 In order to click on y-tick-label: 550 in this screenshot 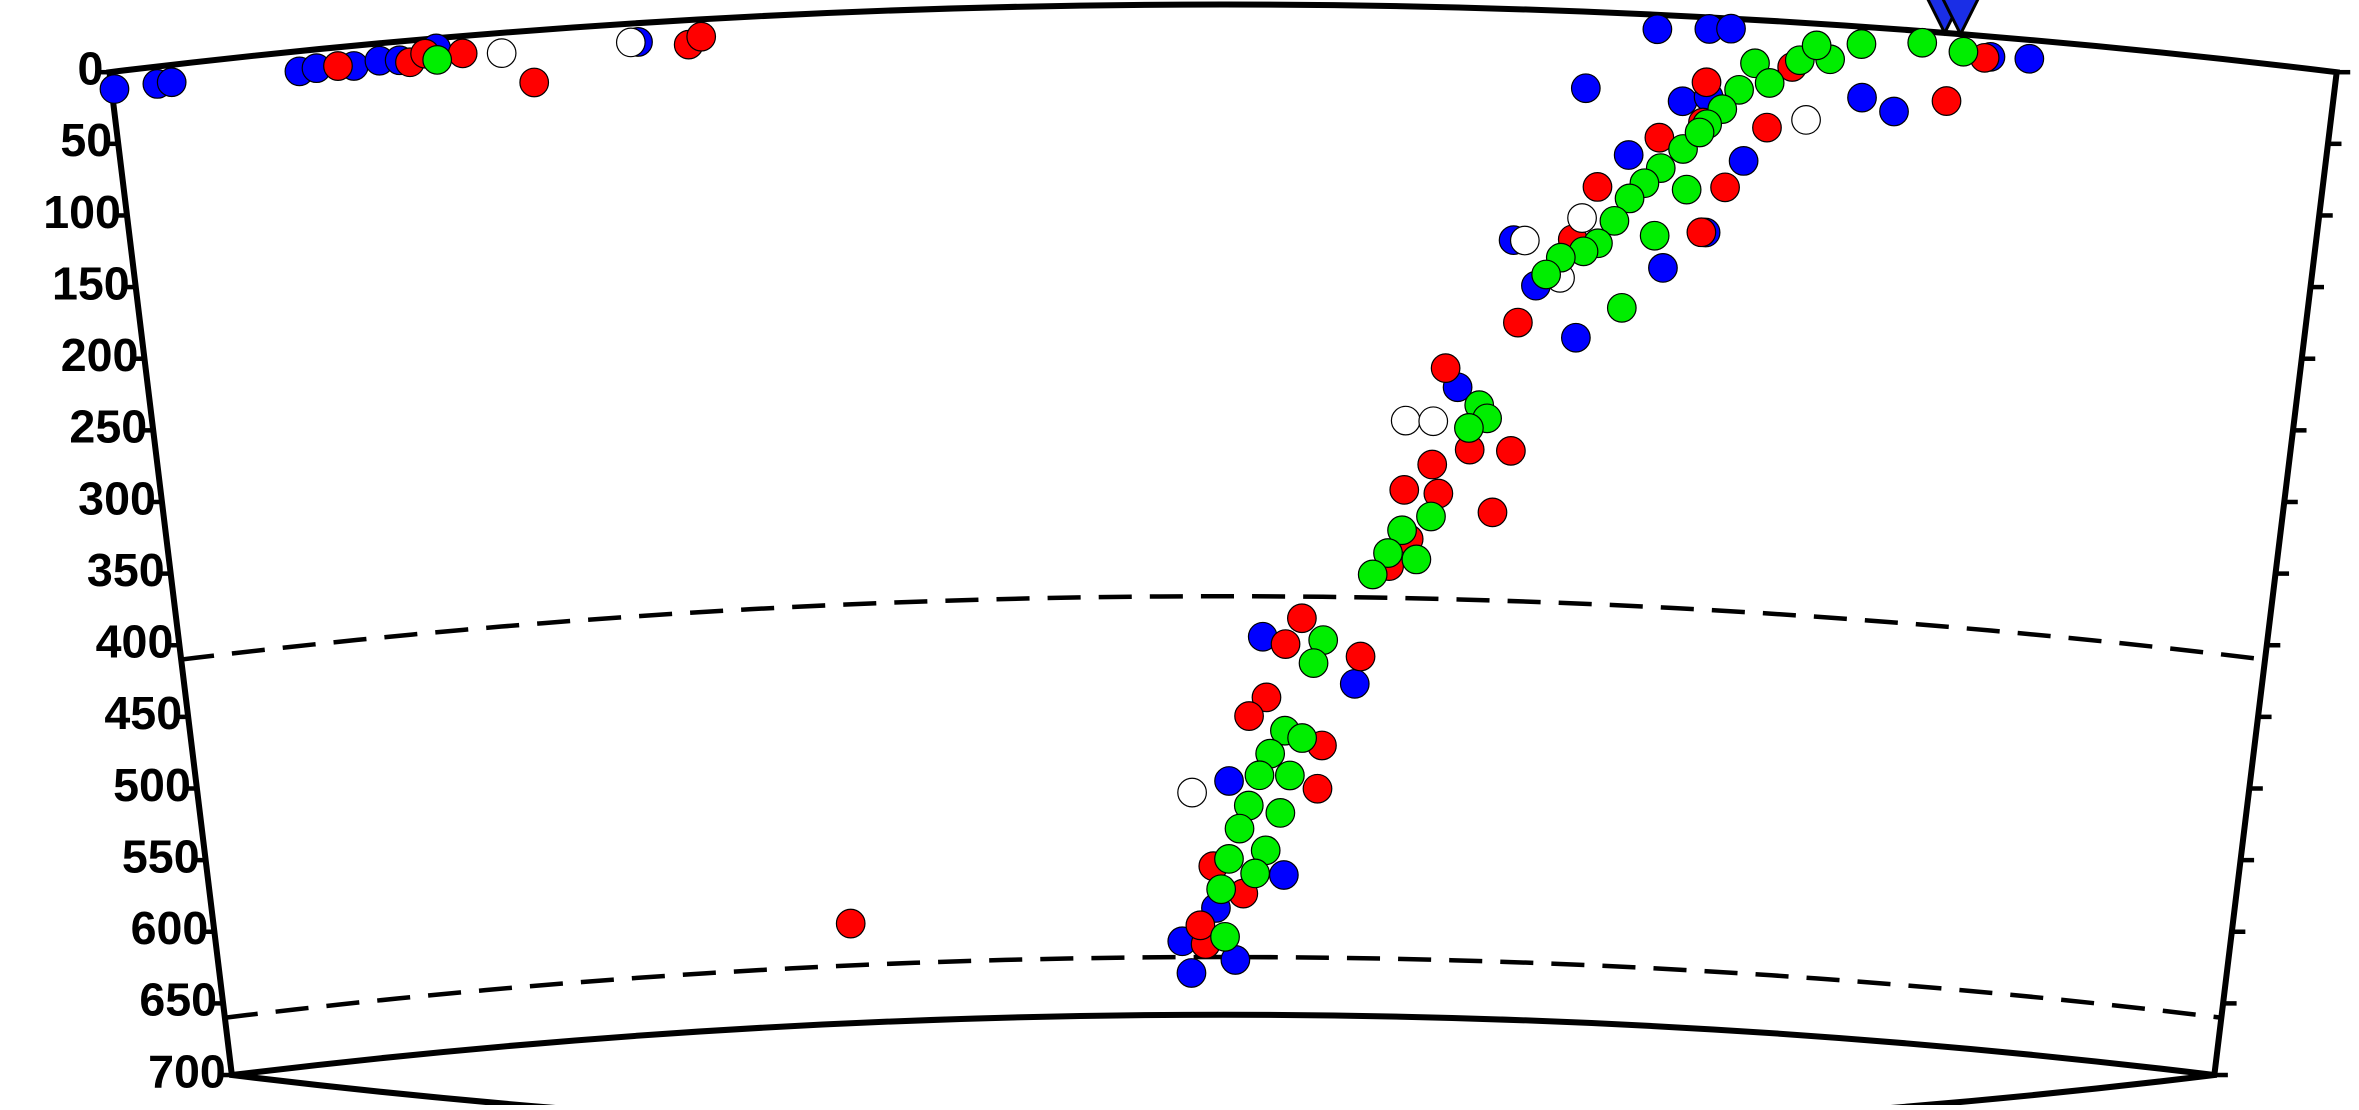, I will do `click(161, 856)`.